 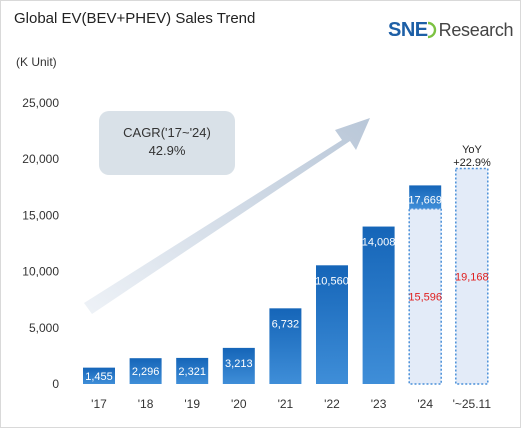 I want to click on y-tick-label: 15,000, so click(x=40, y=215).